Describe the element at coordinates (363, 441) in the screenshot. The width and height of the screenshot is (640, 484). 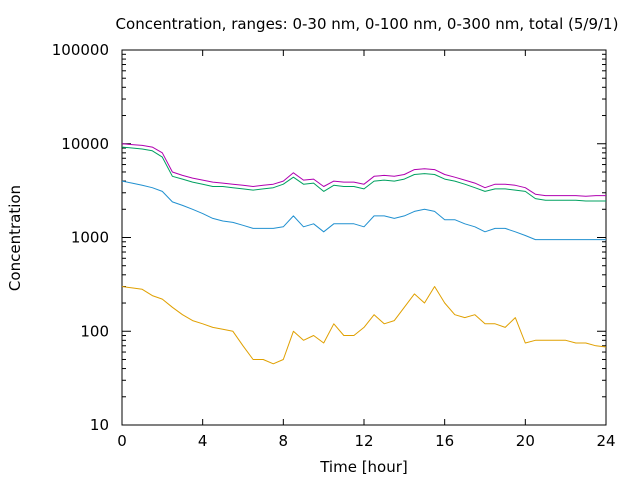
I see `x-tick-label: 12` at that location.